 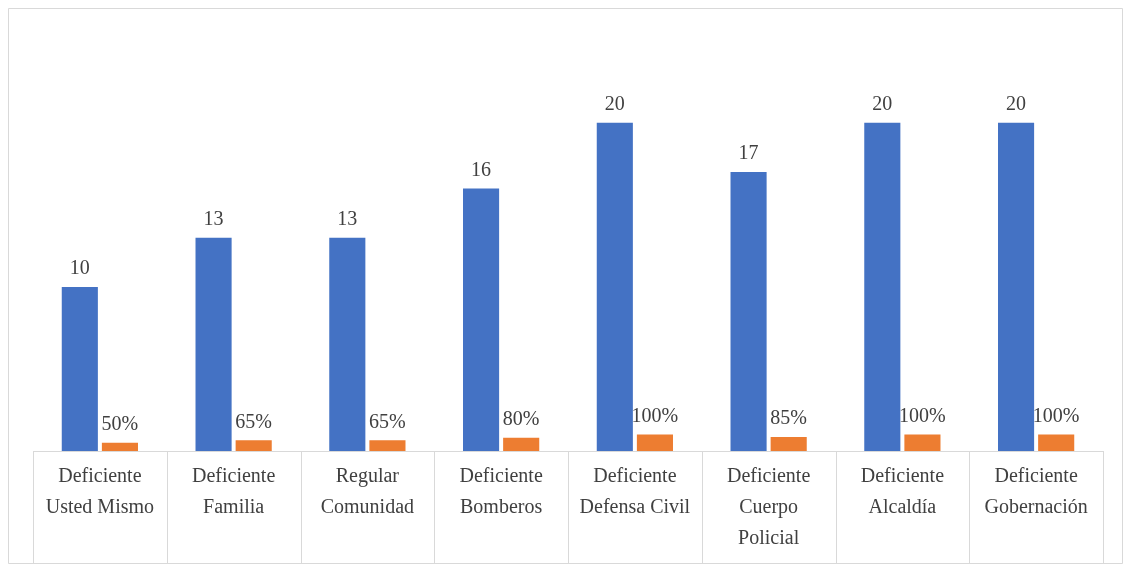 What do you see at coordinates (521, 418) in the screenshot?
I see `data-label: 80%` at bounding box center [521, 418].